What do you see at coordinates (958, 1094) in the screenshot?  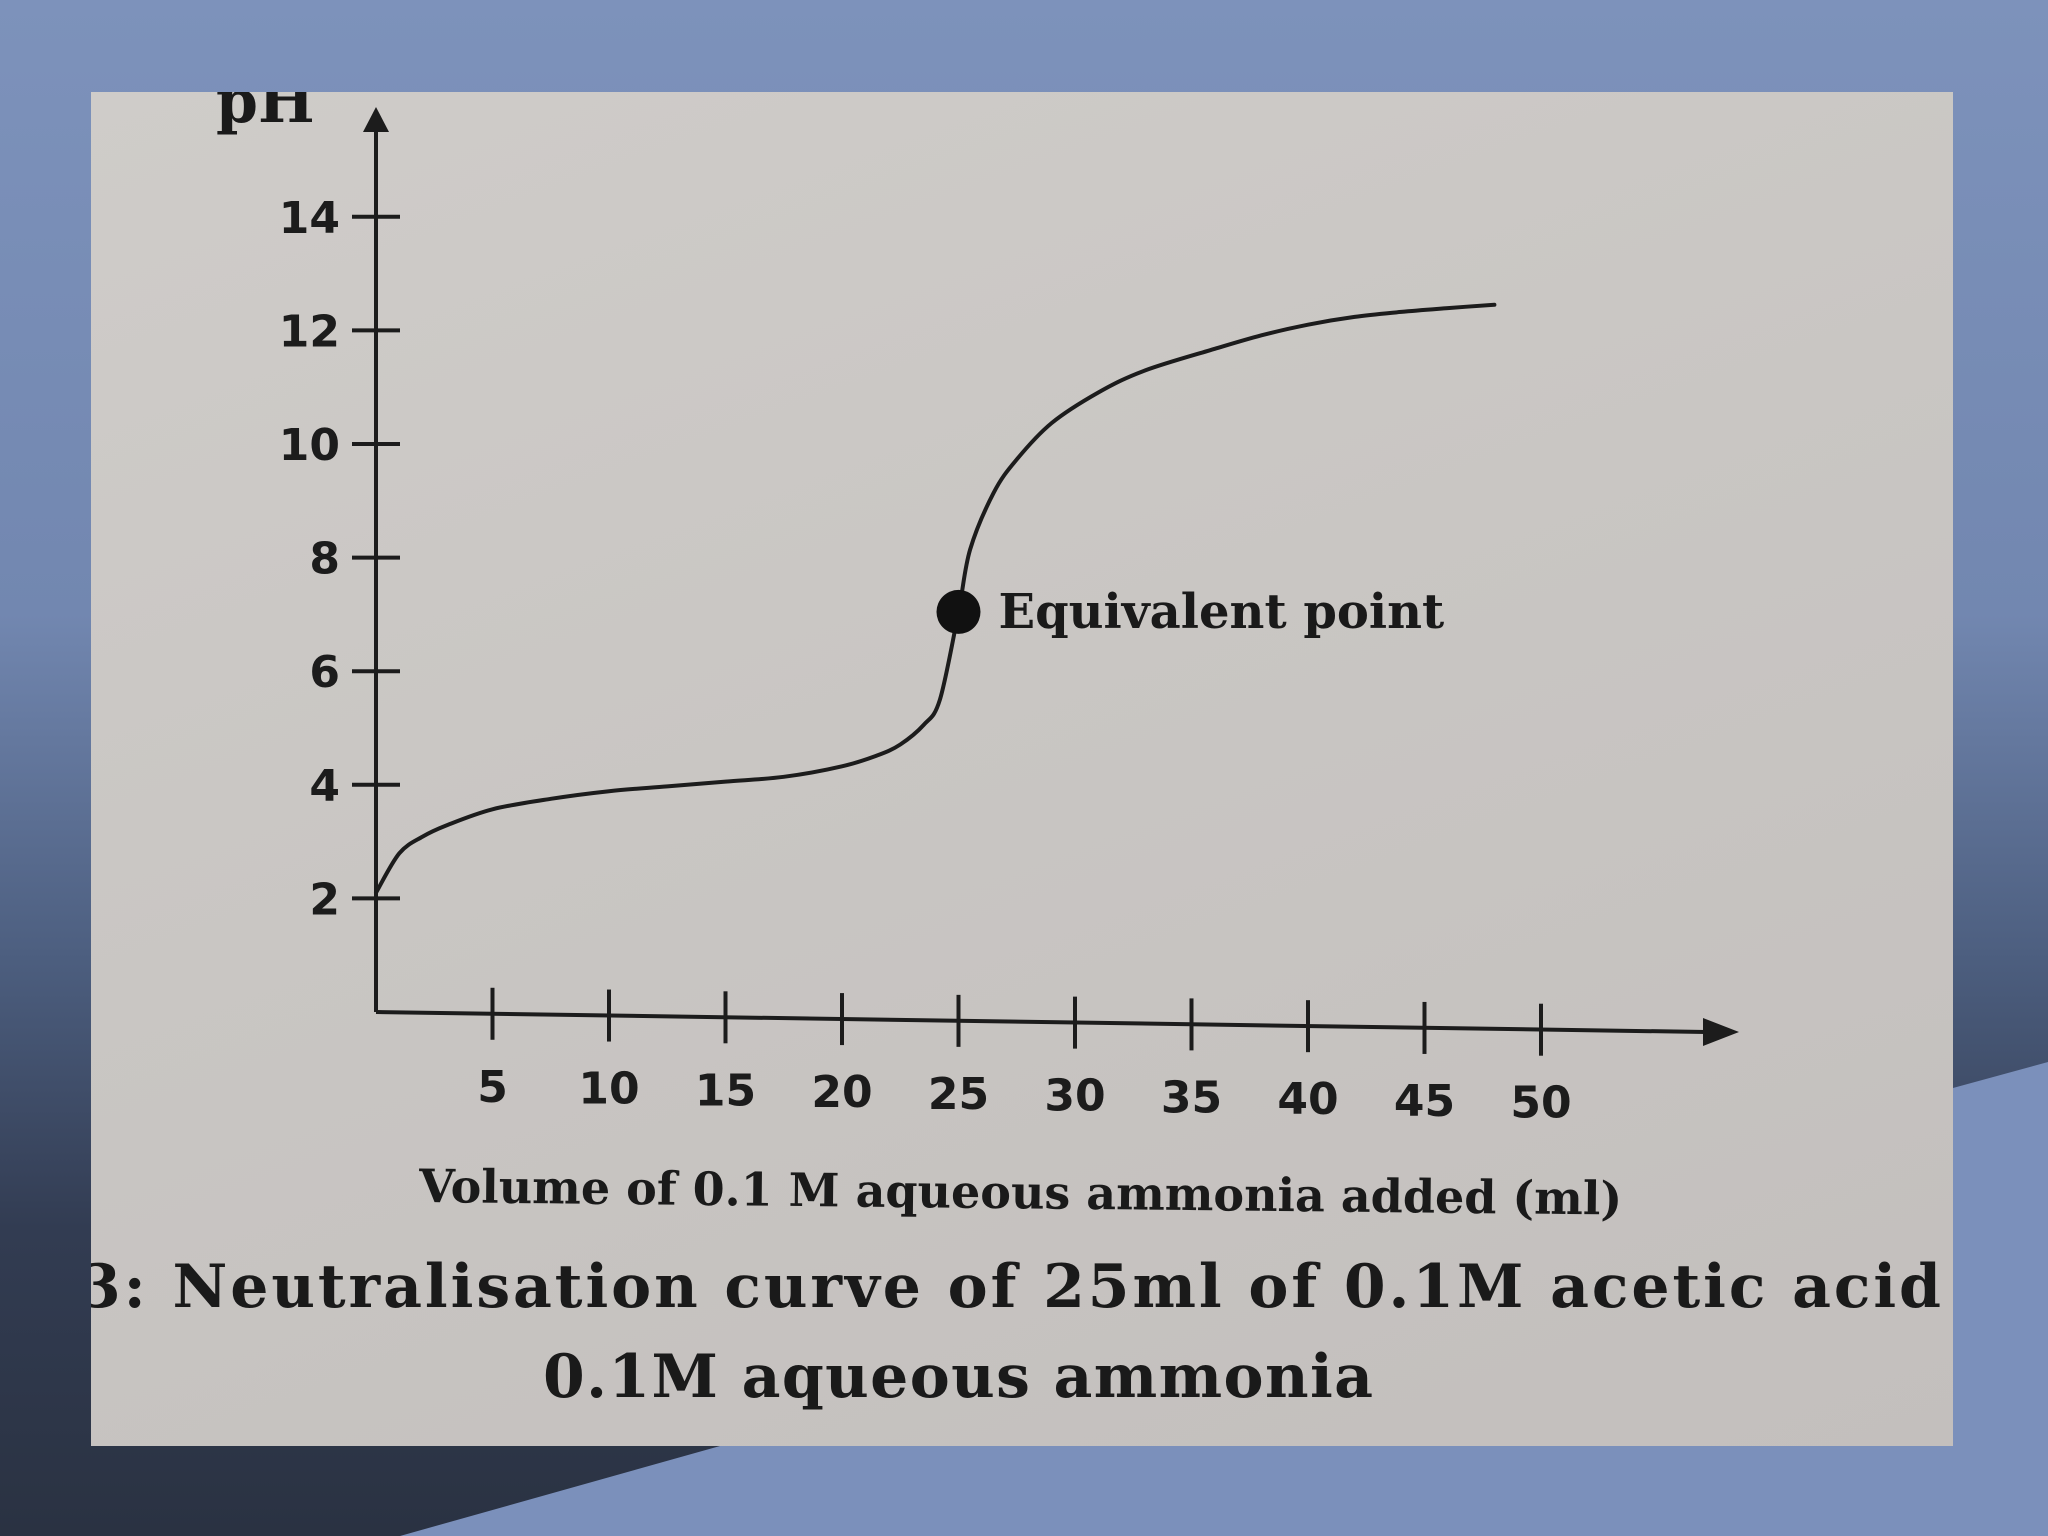 I see `x-tick-label: 25` at bounding box center [958, 1094].